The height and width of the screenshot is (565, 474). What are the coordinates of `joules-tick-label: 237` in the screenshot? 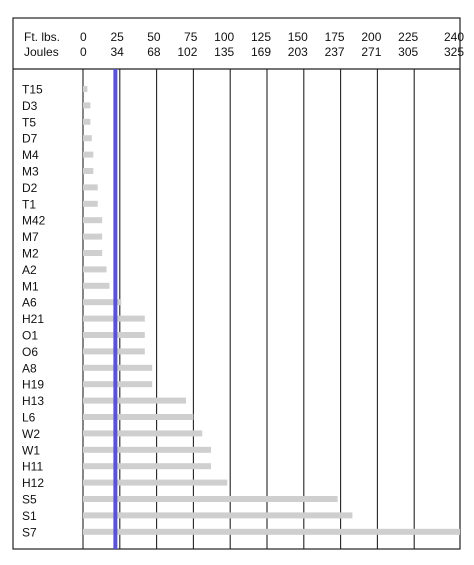 It's located at (335, 52).